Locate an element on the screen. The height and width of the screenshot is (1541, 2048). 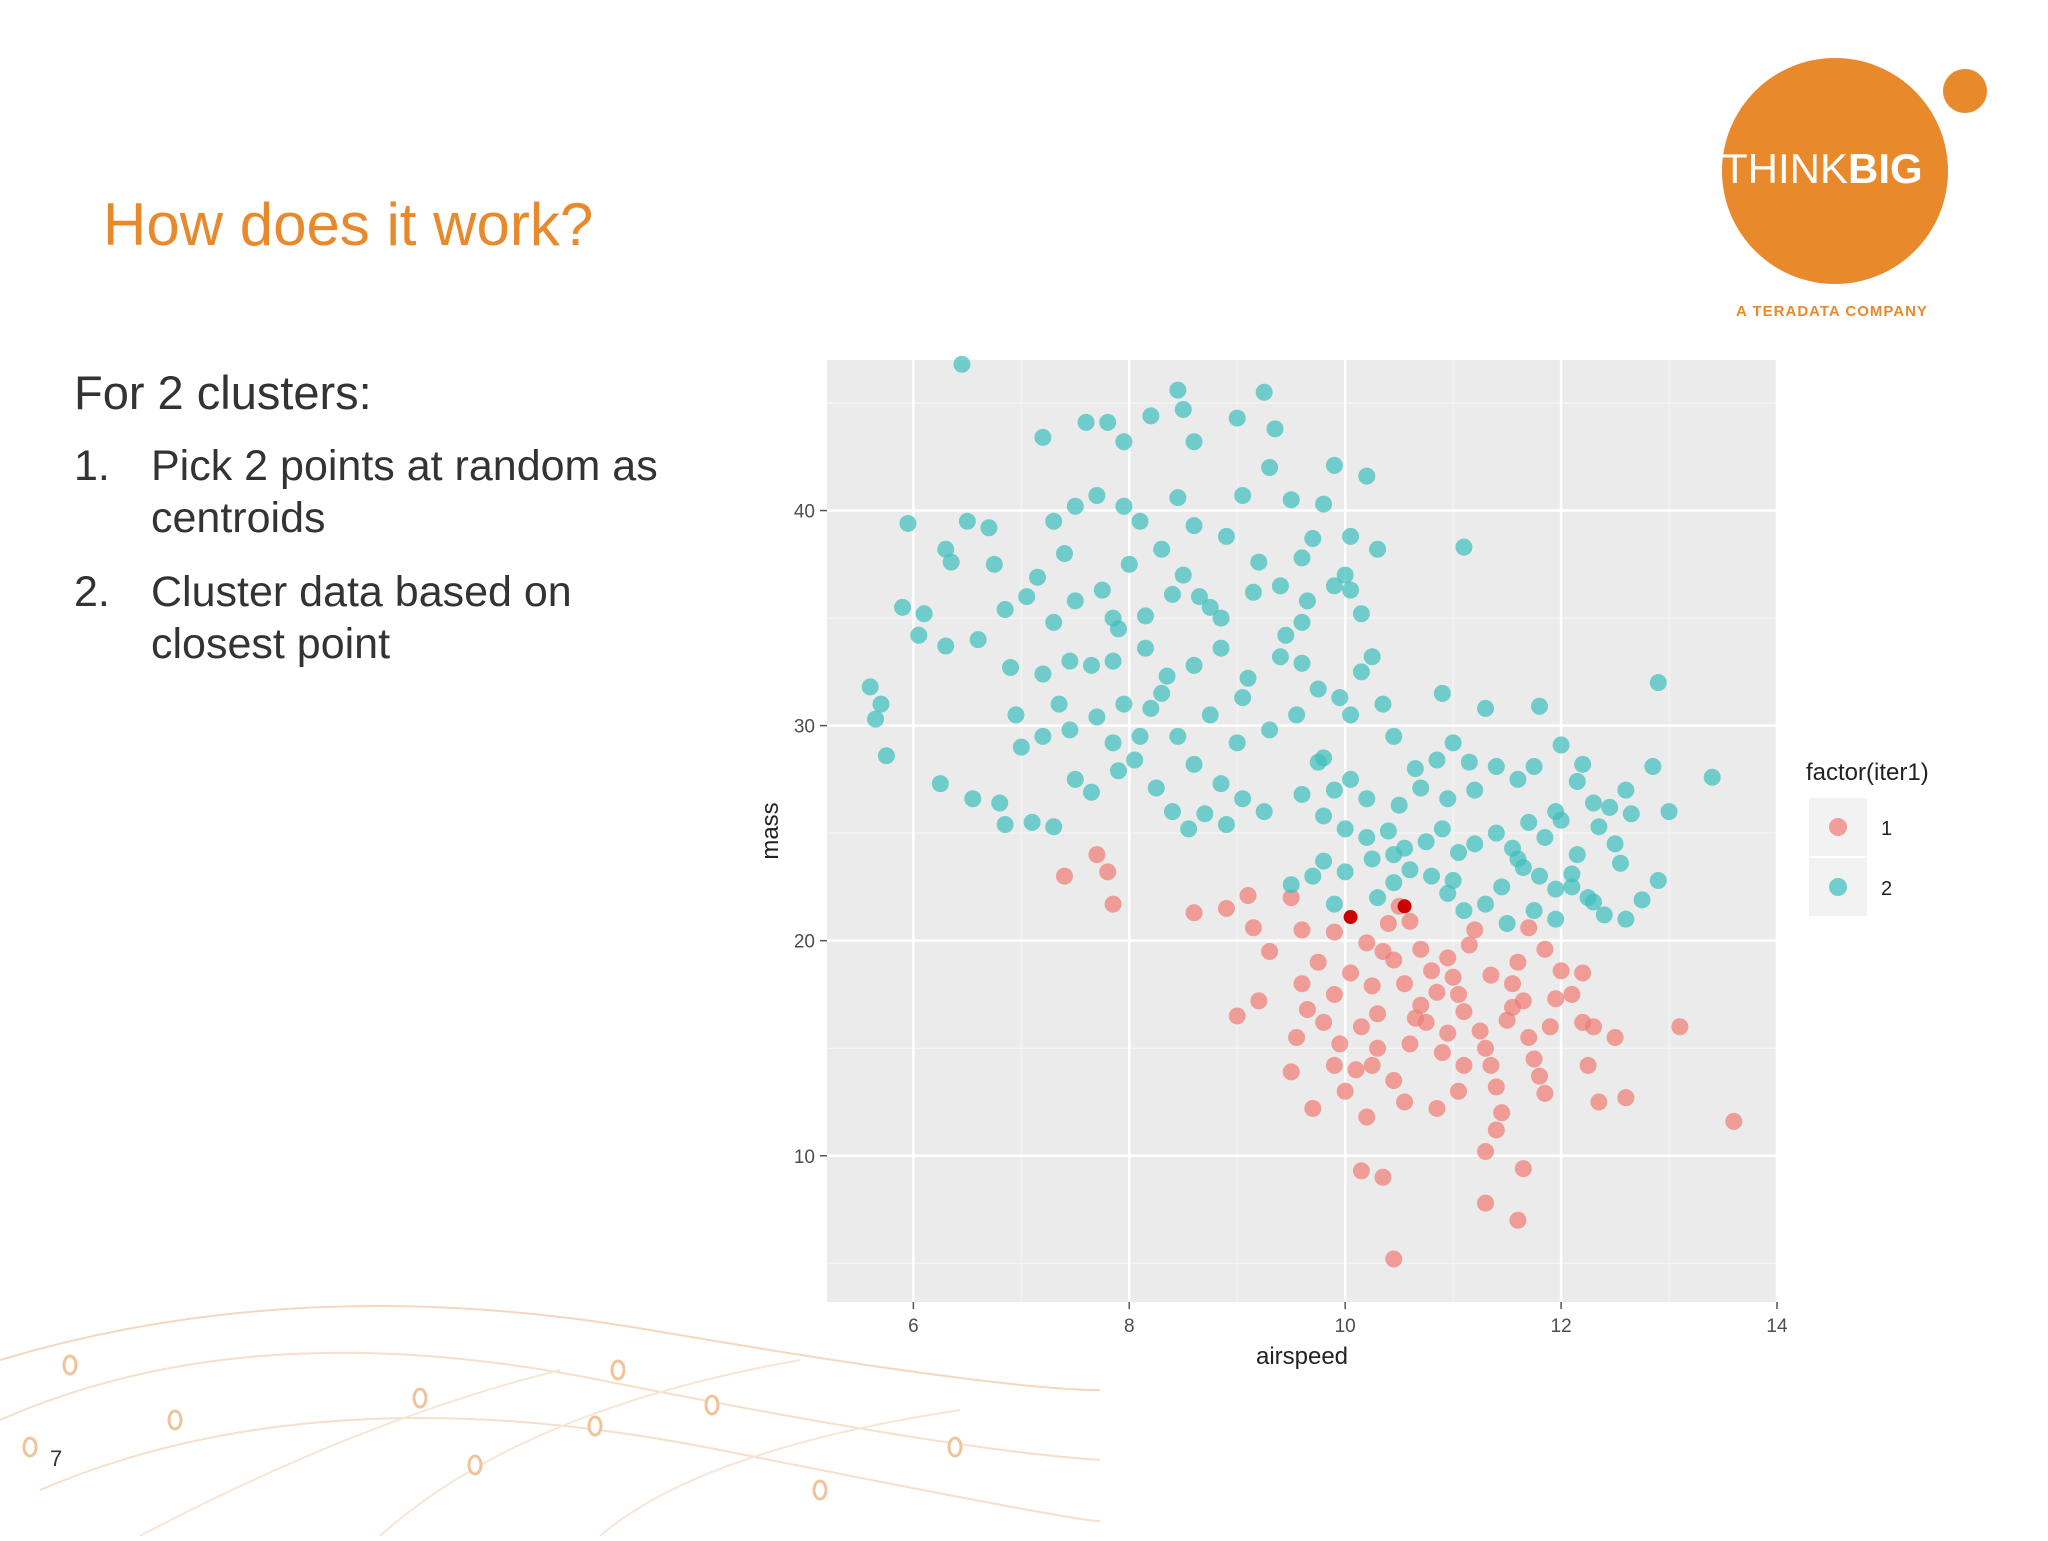
body-heading: For 2 clusters: is located at coordinates (223, 392).